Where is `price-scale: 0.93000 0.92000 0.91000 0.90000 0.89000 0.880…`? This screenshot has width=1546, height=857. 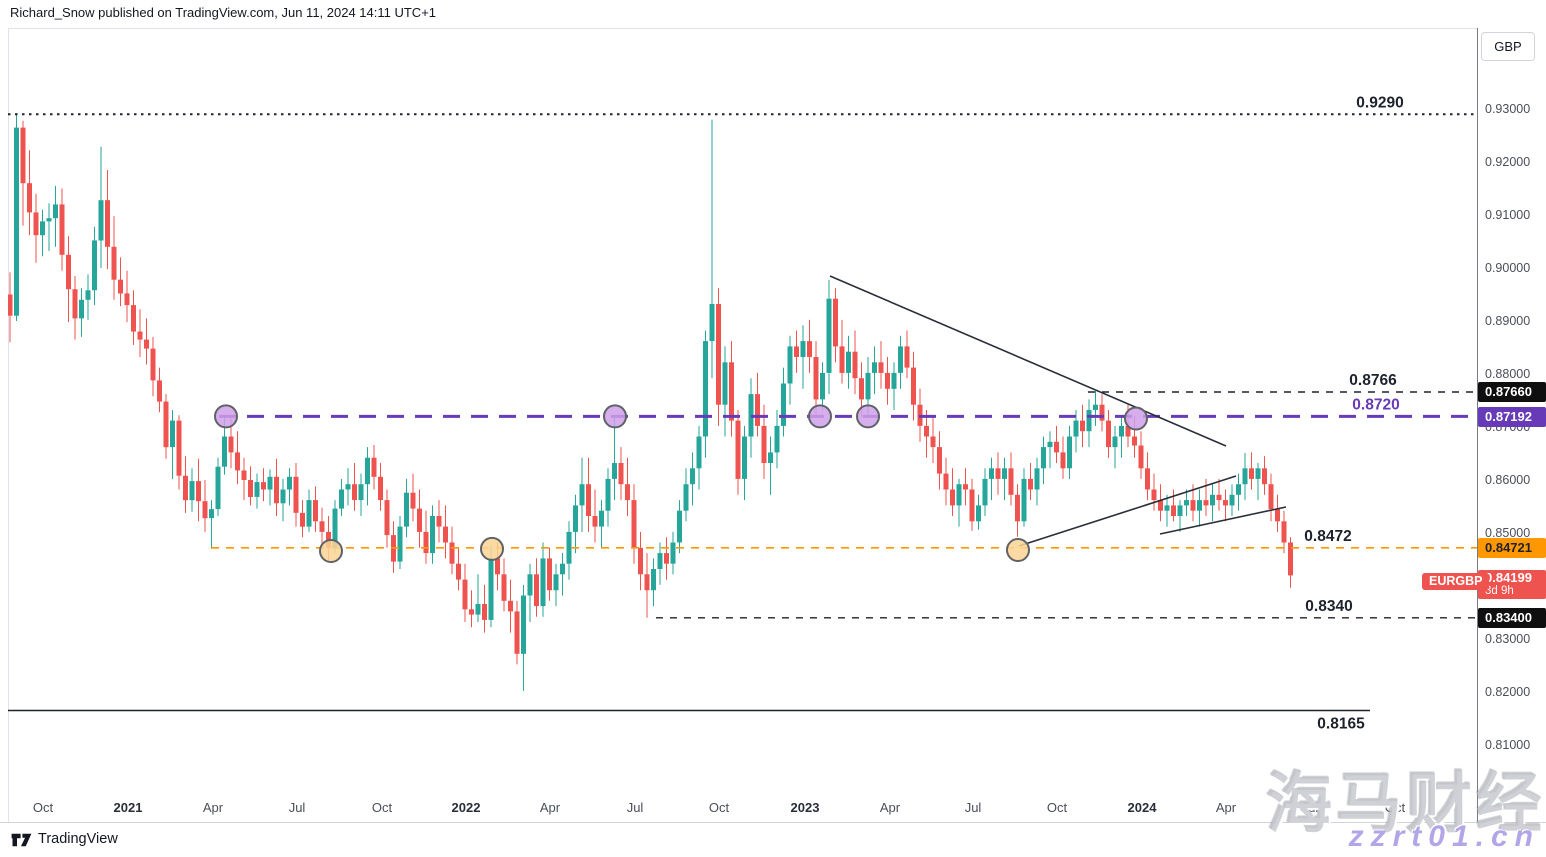
price-scale: 0.93000 0.92000 0.91000 0.90000 0.89000 0.880… is located at coordinates (1512, 425).